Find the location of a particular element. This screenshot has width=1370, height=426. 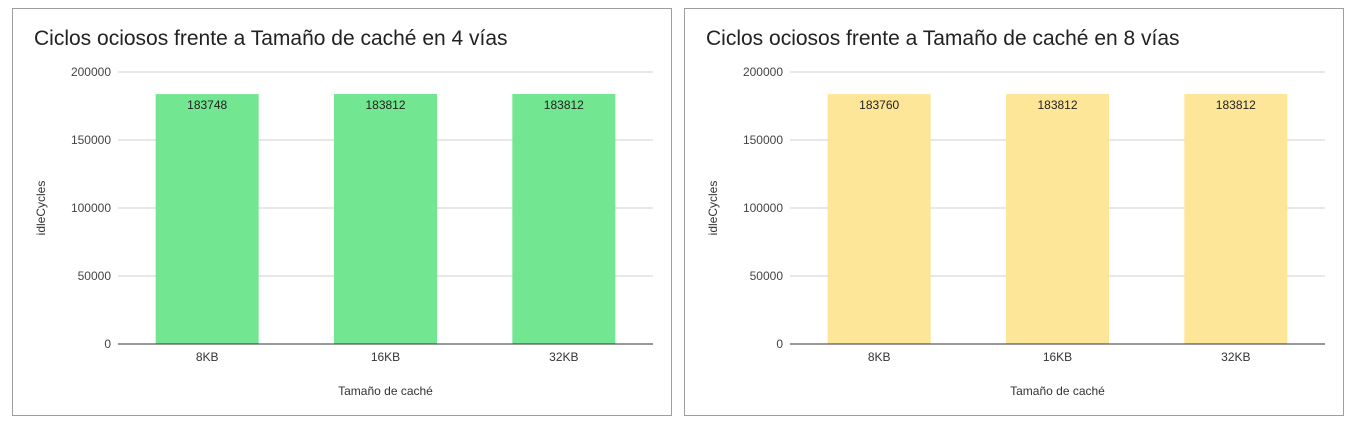

data-label: 183748 is located at coordinates (207, 105).